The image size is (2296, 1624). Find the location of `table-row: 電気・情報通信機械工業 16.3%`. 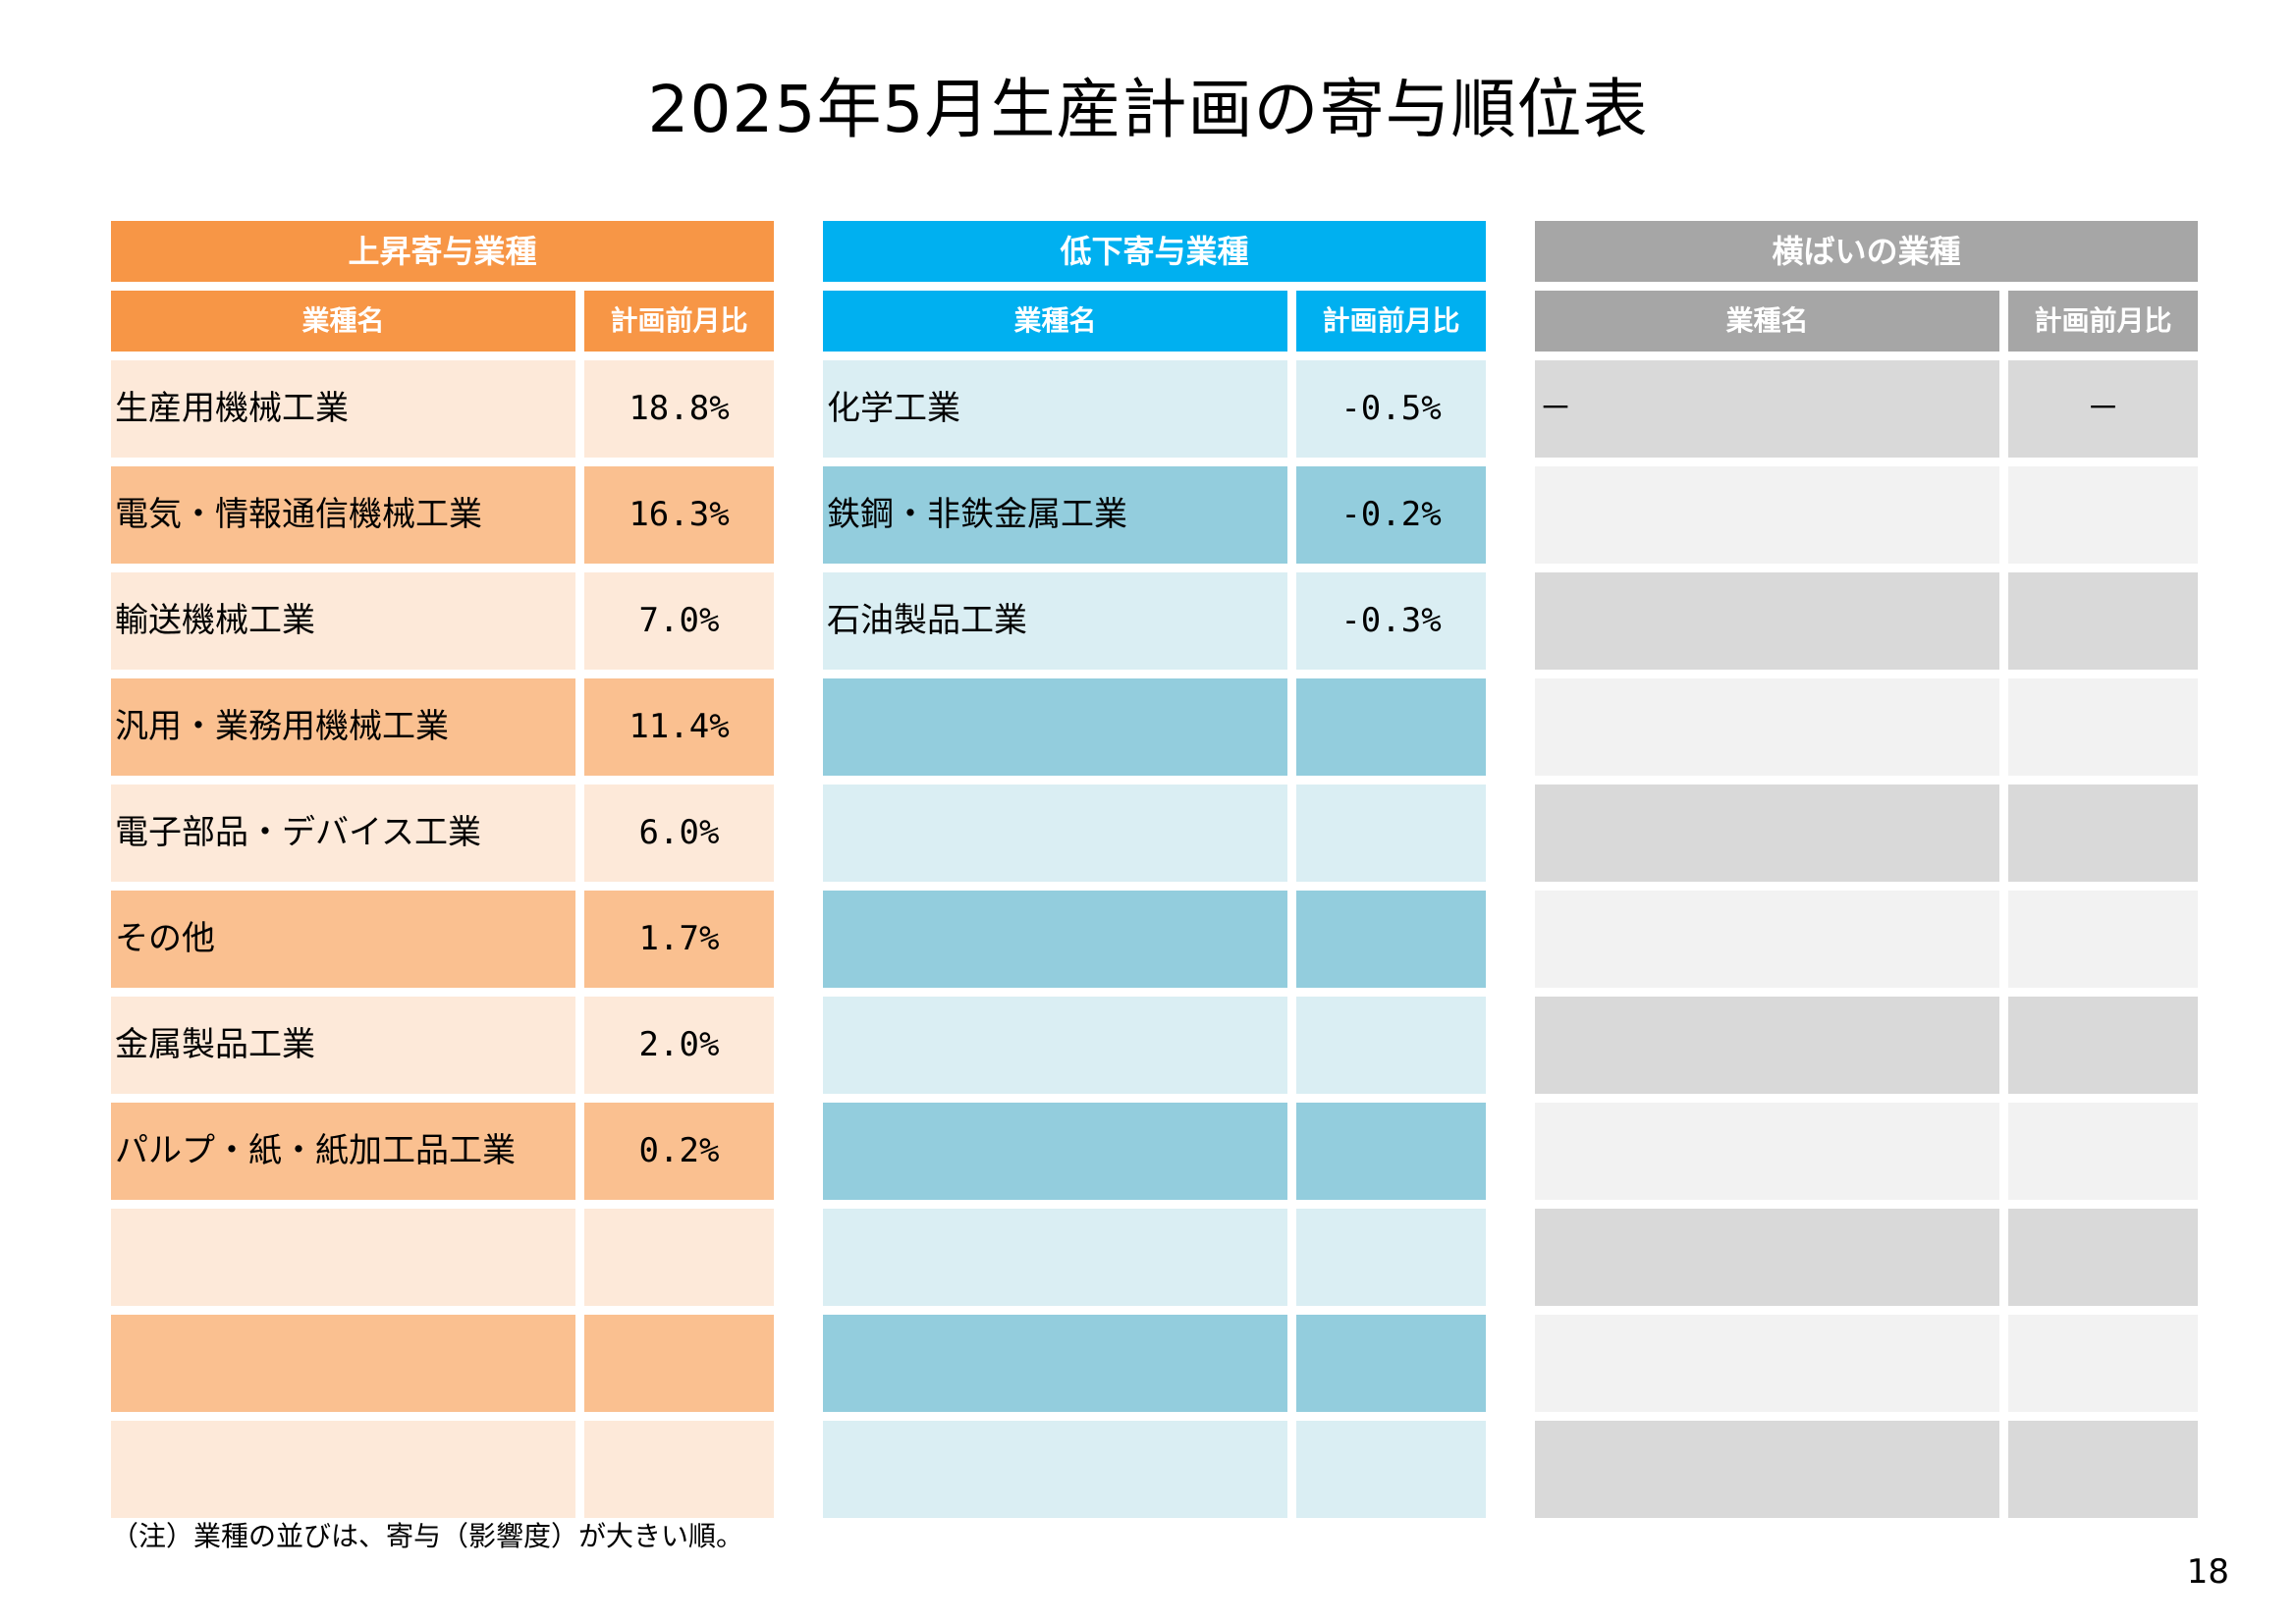

table-row: 電気・情報通信機械工業 16.3% is located at coordinates (442, 515).